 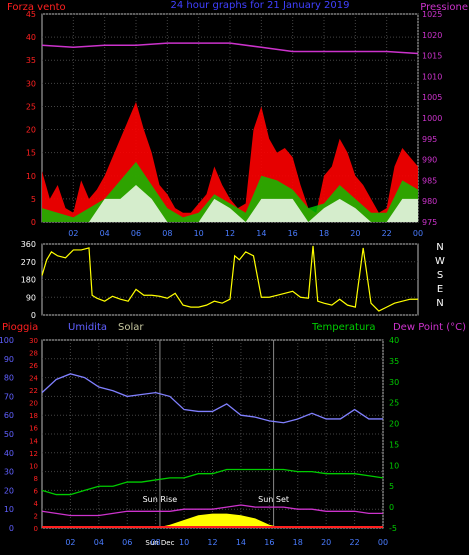 I want to click on direction-label: E, so click(x=440, y=289).